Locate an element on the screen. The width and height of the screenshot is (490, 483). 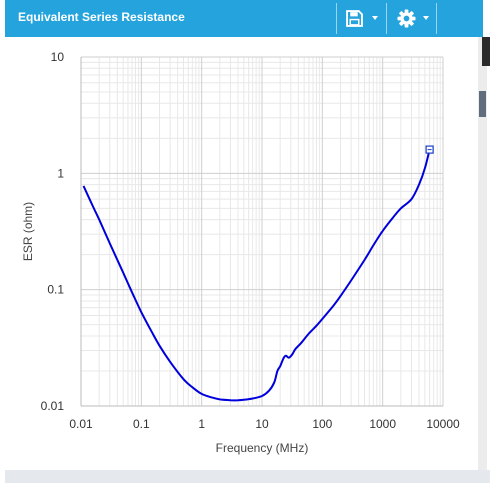
x-tick-label: 100 is located at coordinates (322, 424).